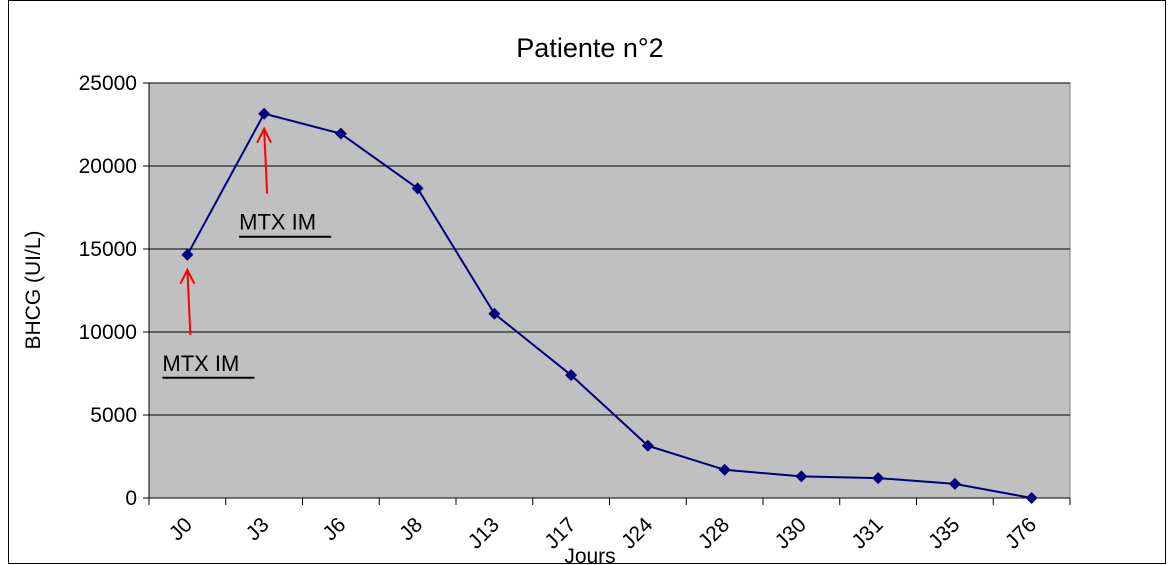  Describe the element at coordinates (484, 533) in the screenshot. I see `x-tick-label: J13` at that location.